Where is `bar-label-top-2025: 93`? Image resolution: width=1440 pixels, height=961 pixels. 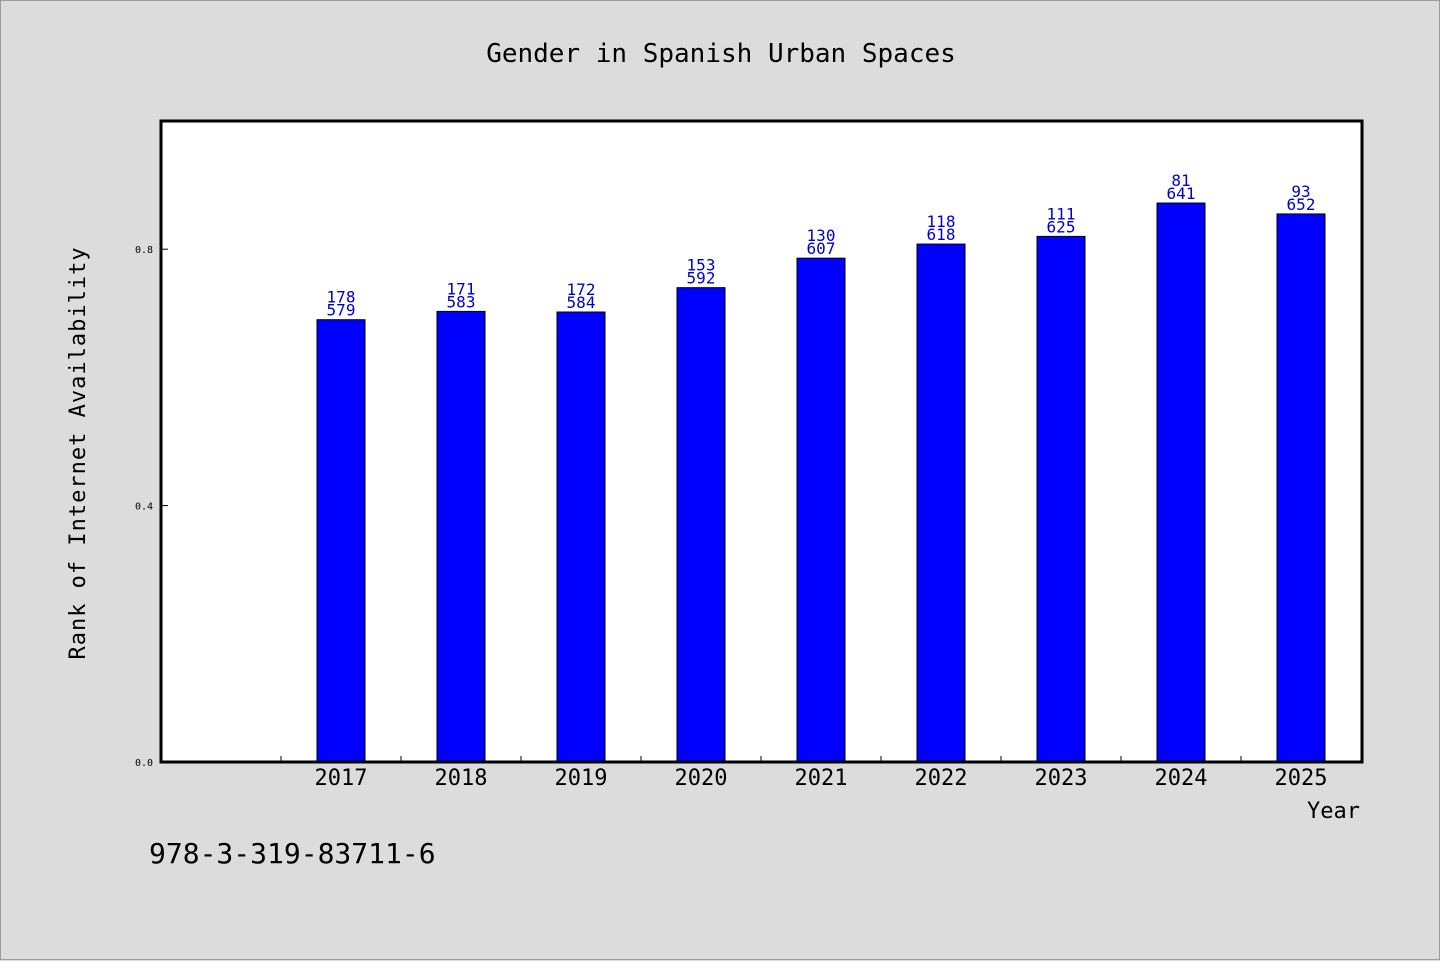 bar-label-top-2025: 93 is located at coordinates (1300, 191).